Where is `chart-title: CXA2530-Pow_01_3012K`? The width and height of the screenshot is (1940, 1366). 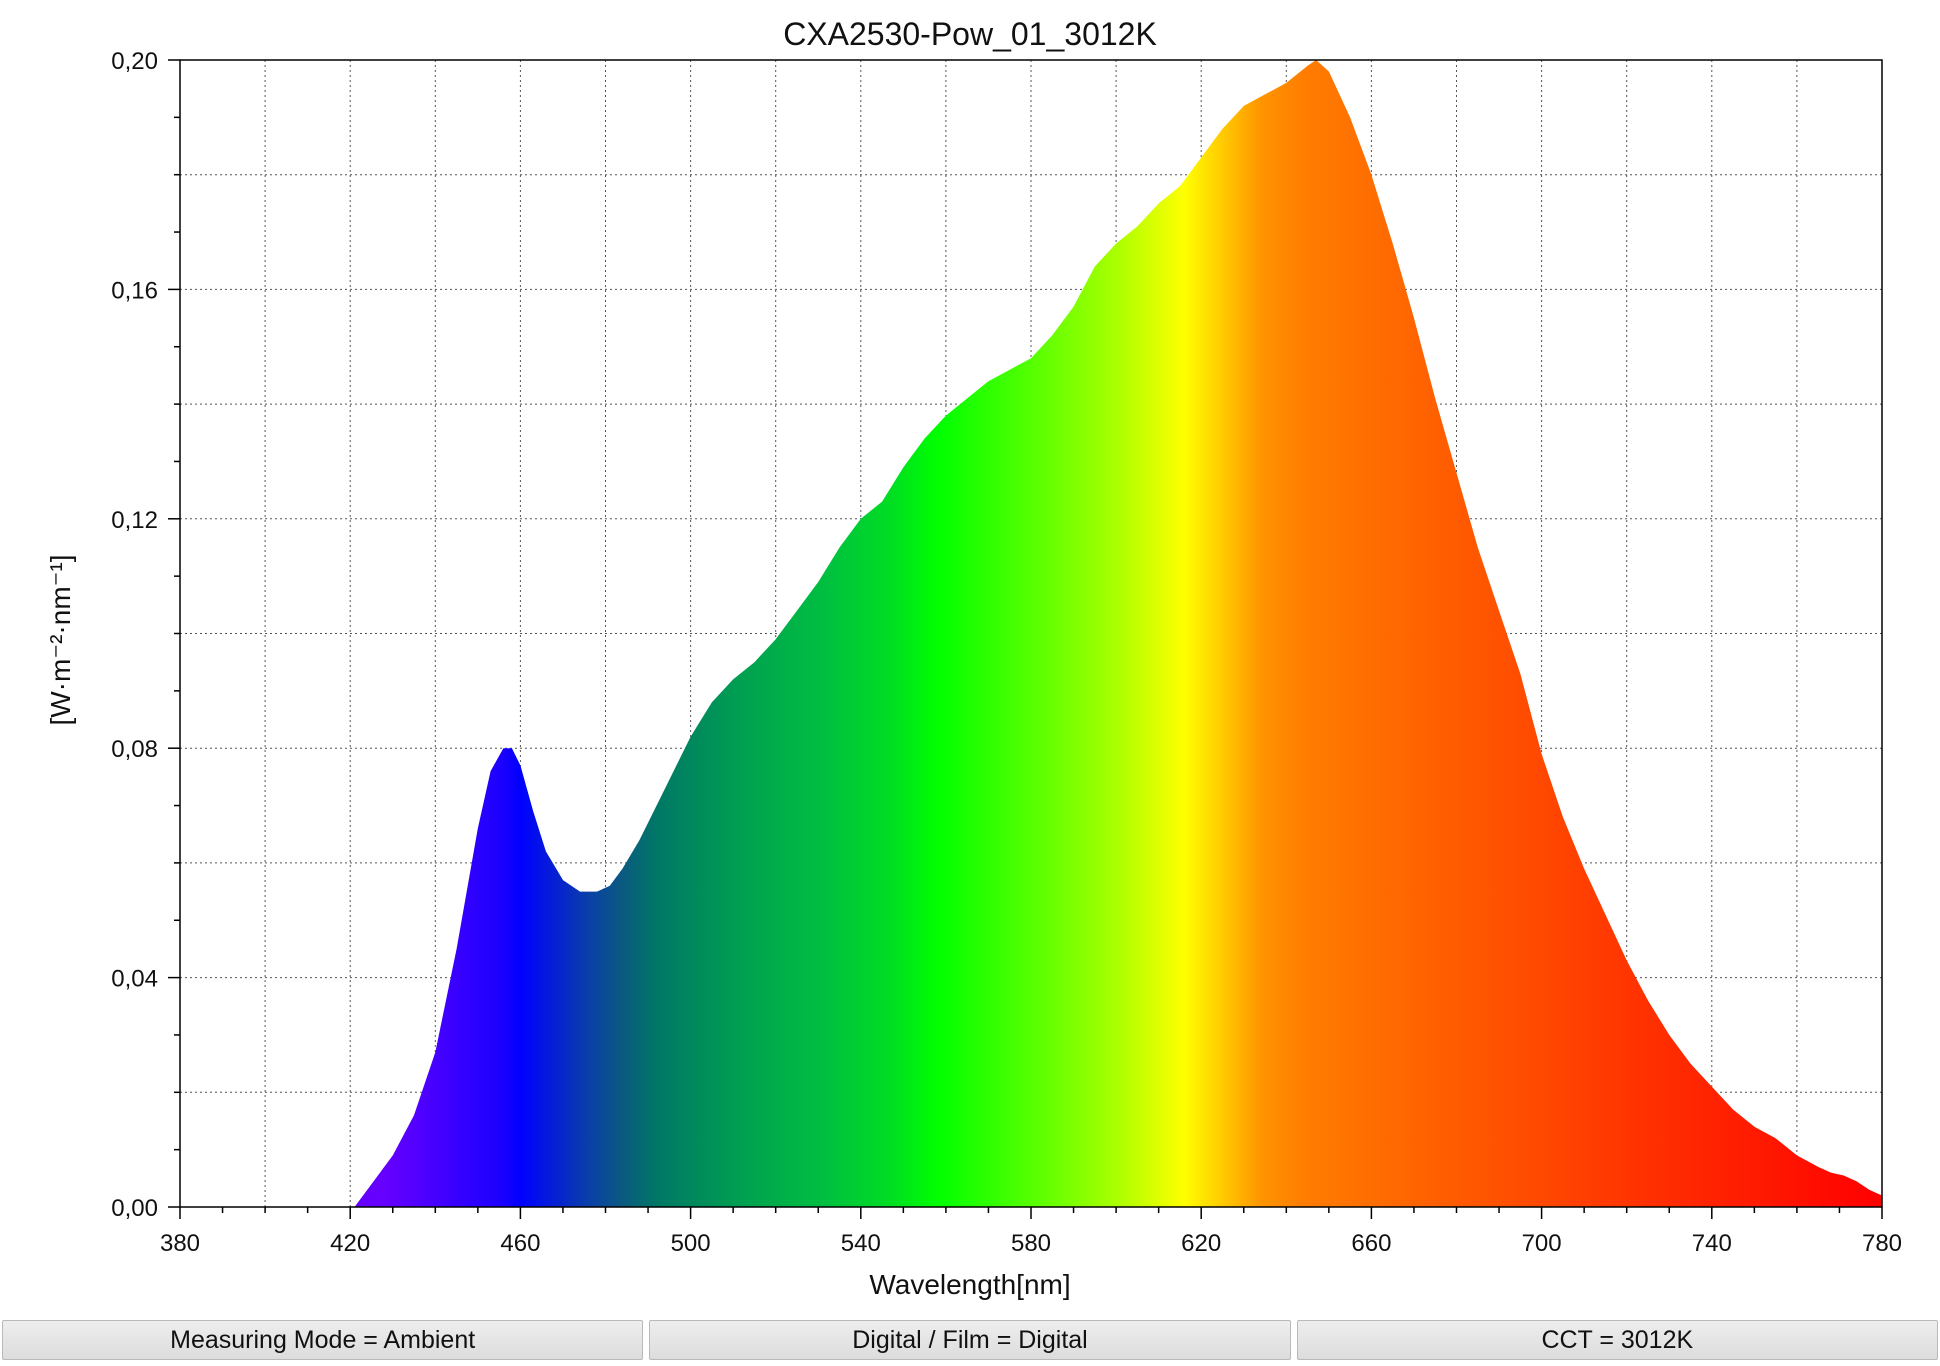
chart-title: CXA2530-Pow_01_3012K is located at coordinates (970, 34).